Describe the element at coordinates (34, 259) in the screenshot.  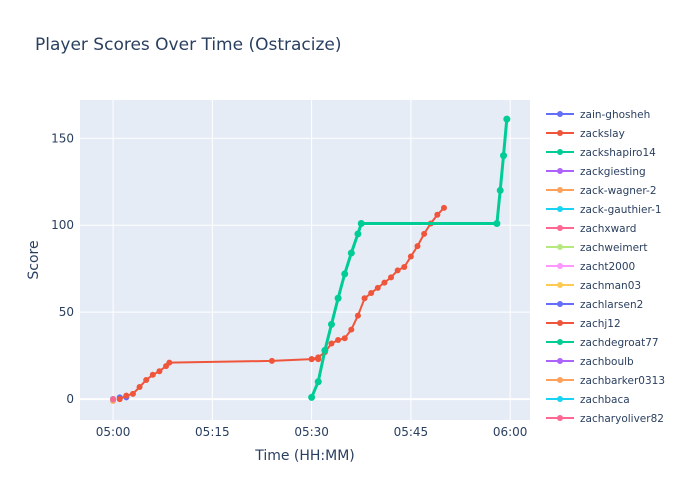
I see `y-axis-title: Score` at that location.